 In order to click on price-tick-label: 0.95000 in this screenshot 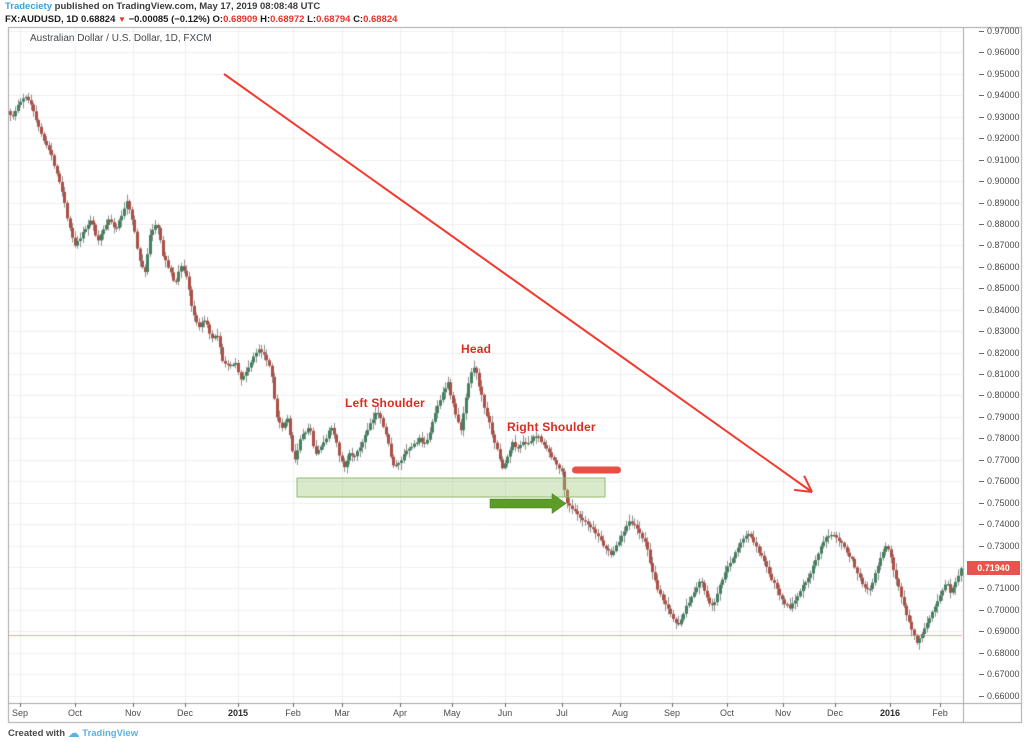, I will do `click(992, 74)`.